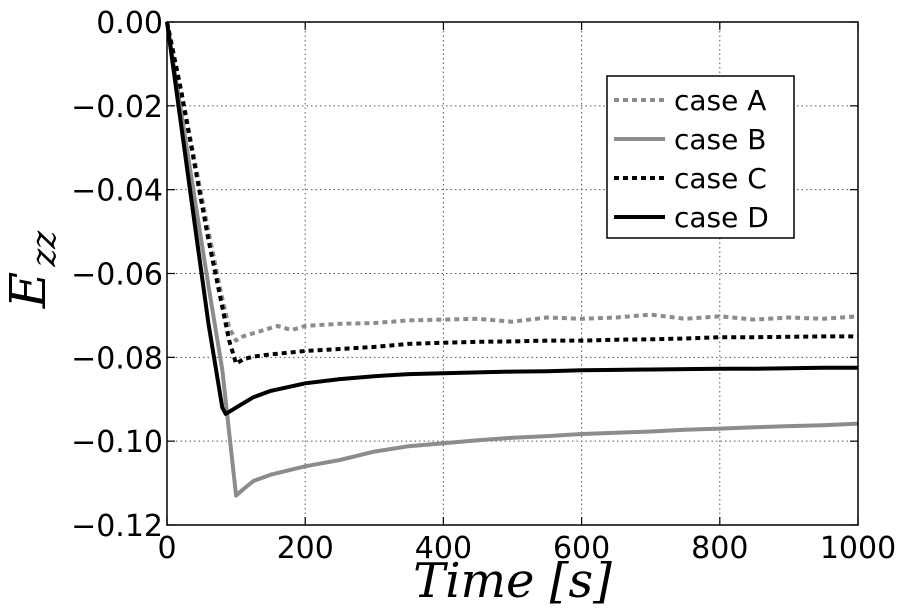 The image size is (906, 612). What do you see at coordinates (720, 178) in the screenshot?
I see `legend-label-3: case C` at bounding box center [720, 178].